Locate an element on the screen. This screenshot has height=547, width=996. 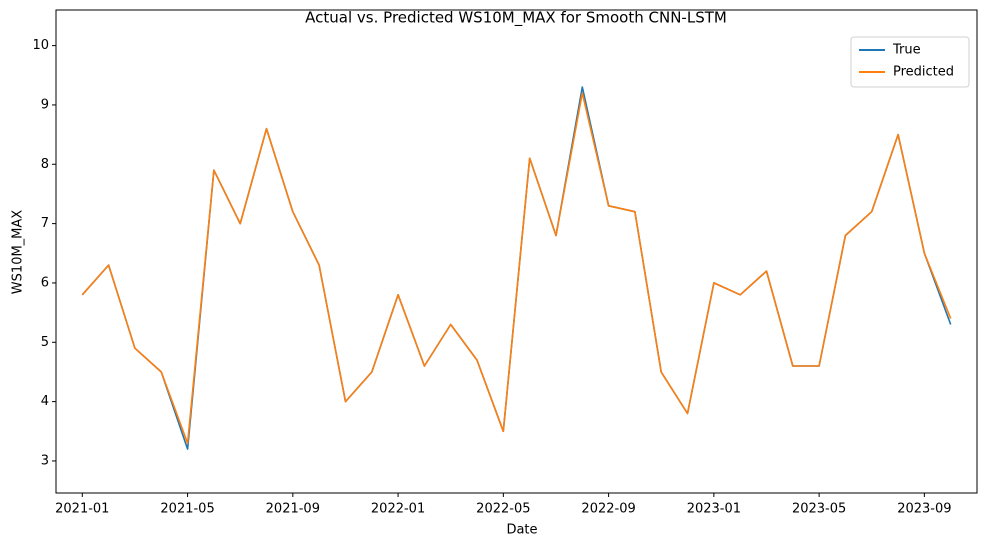
y-tick-label: 5 is located at coordinates (45, 342).